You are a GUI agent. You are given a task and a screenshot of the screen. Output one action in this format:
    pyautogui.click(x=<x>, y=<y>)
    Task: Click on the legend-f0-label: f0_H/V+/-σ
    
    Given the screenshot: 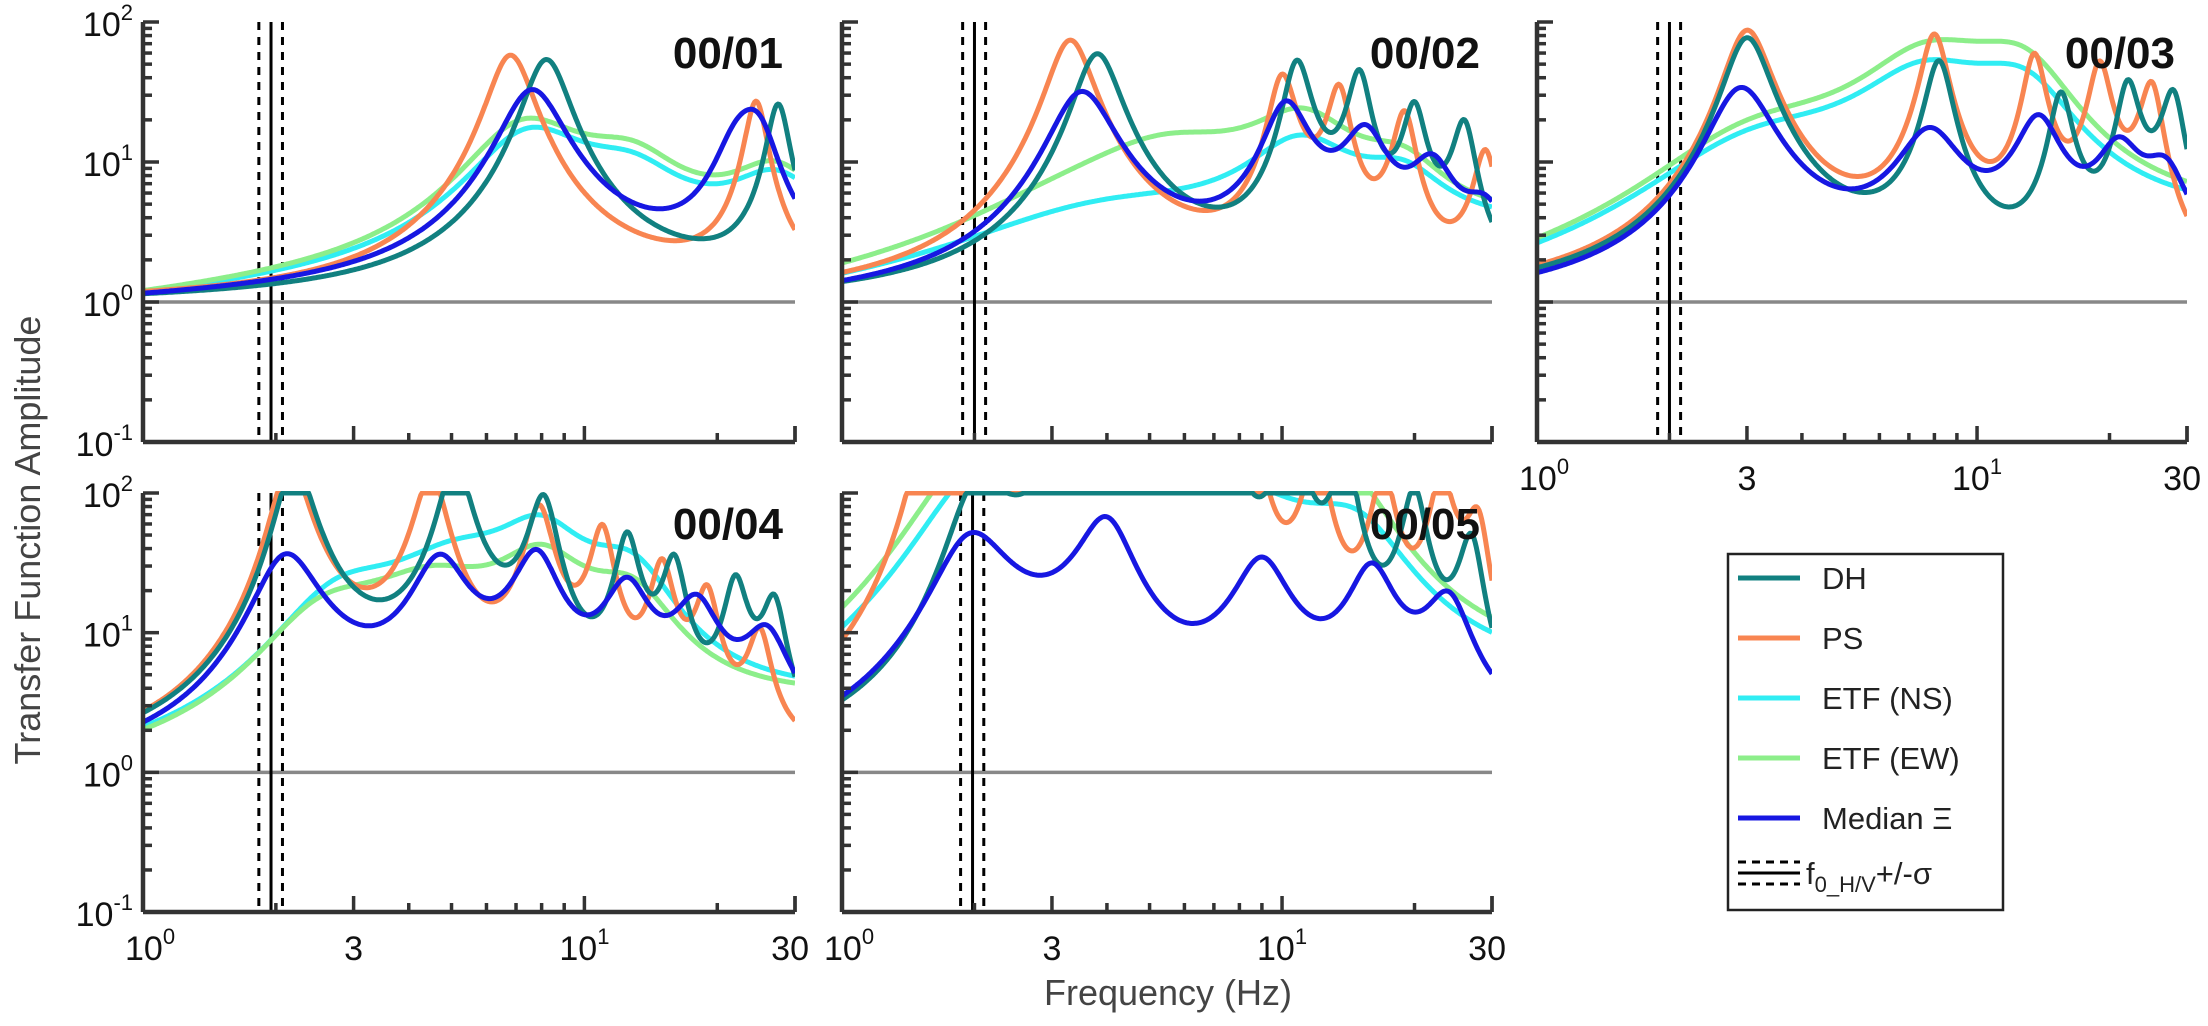 What is the action you would take?
    pyautogui.click(x=1869, y=876)
    